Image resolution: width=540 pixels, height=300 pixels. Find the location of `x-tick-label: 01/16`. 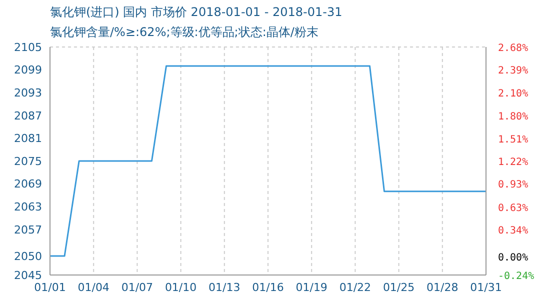

x-tick-label: 01/16 is located at coordinates (268, 287).